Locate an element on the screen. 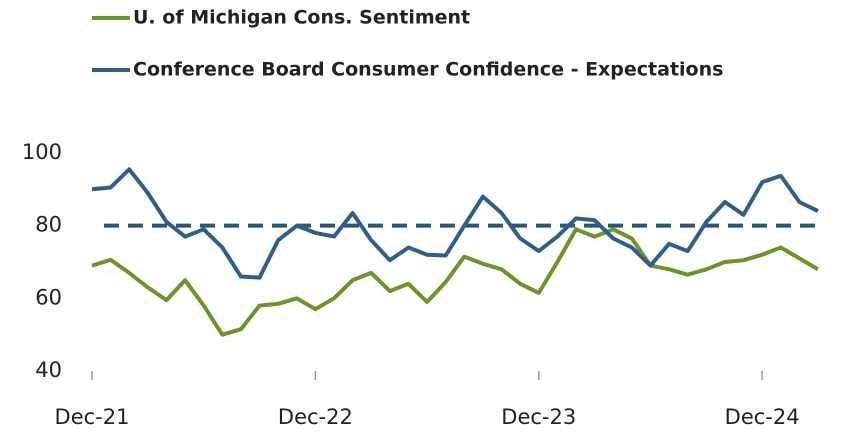  y-tick-label: 80 is located at coordinates (48, 225).